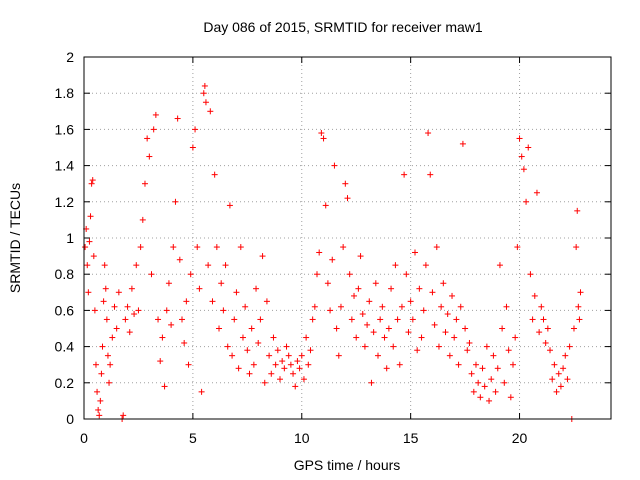  I want to click on y-tick-label: 1.4, so click(65, 166).